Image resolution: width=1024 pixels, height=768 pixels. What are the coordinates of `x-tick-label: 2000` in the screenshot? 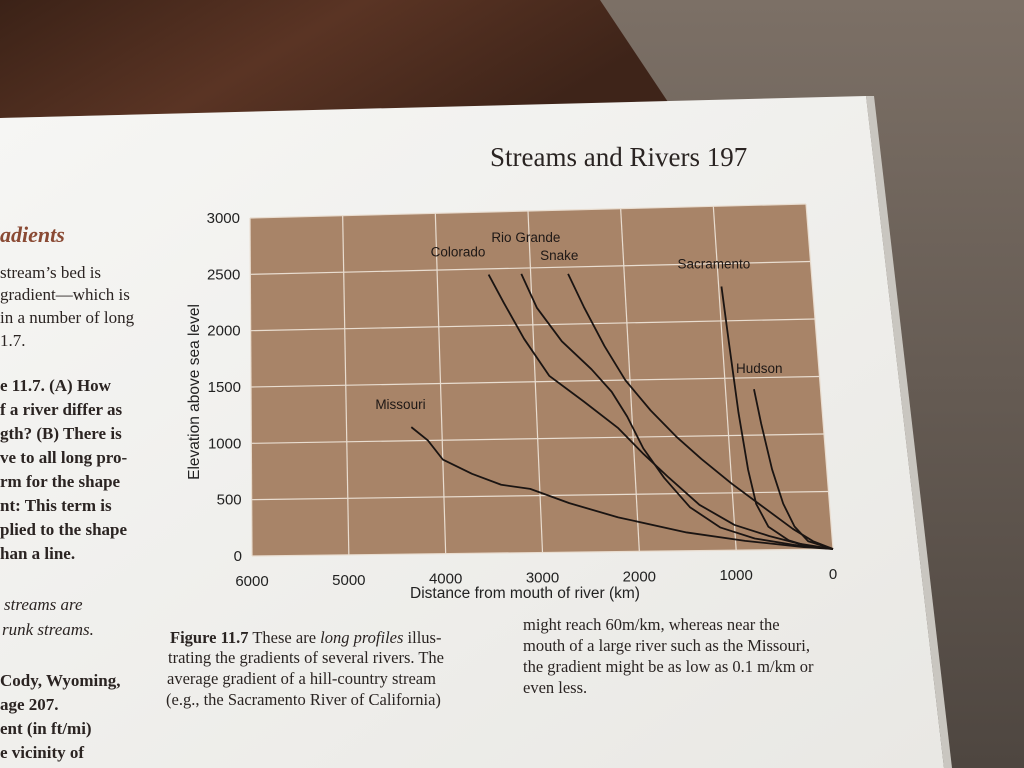 It's located at (639, 576).